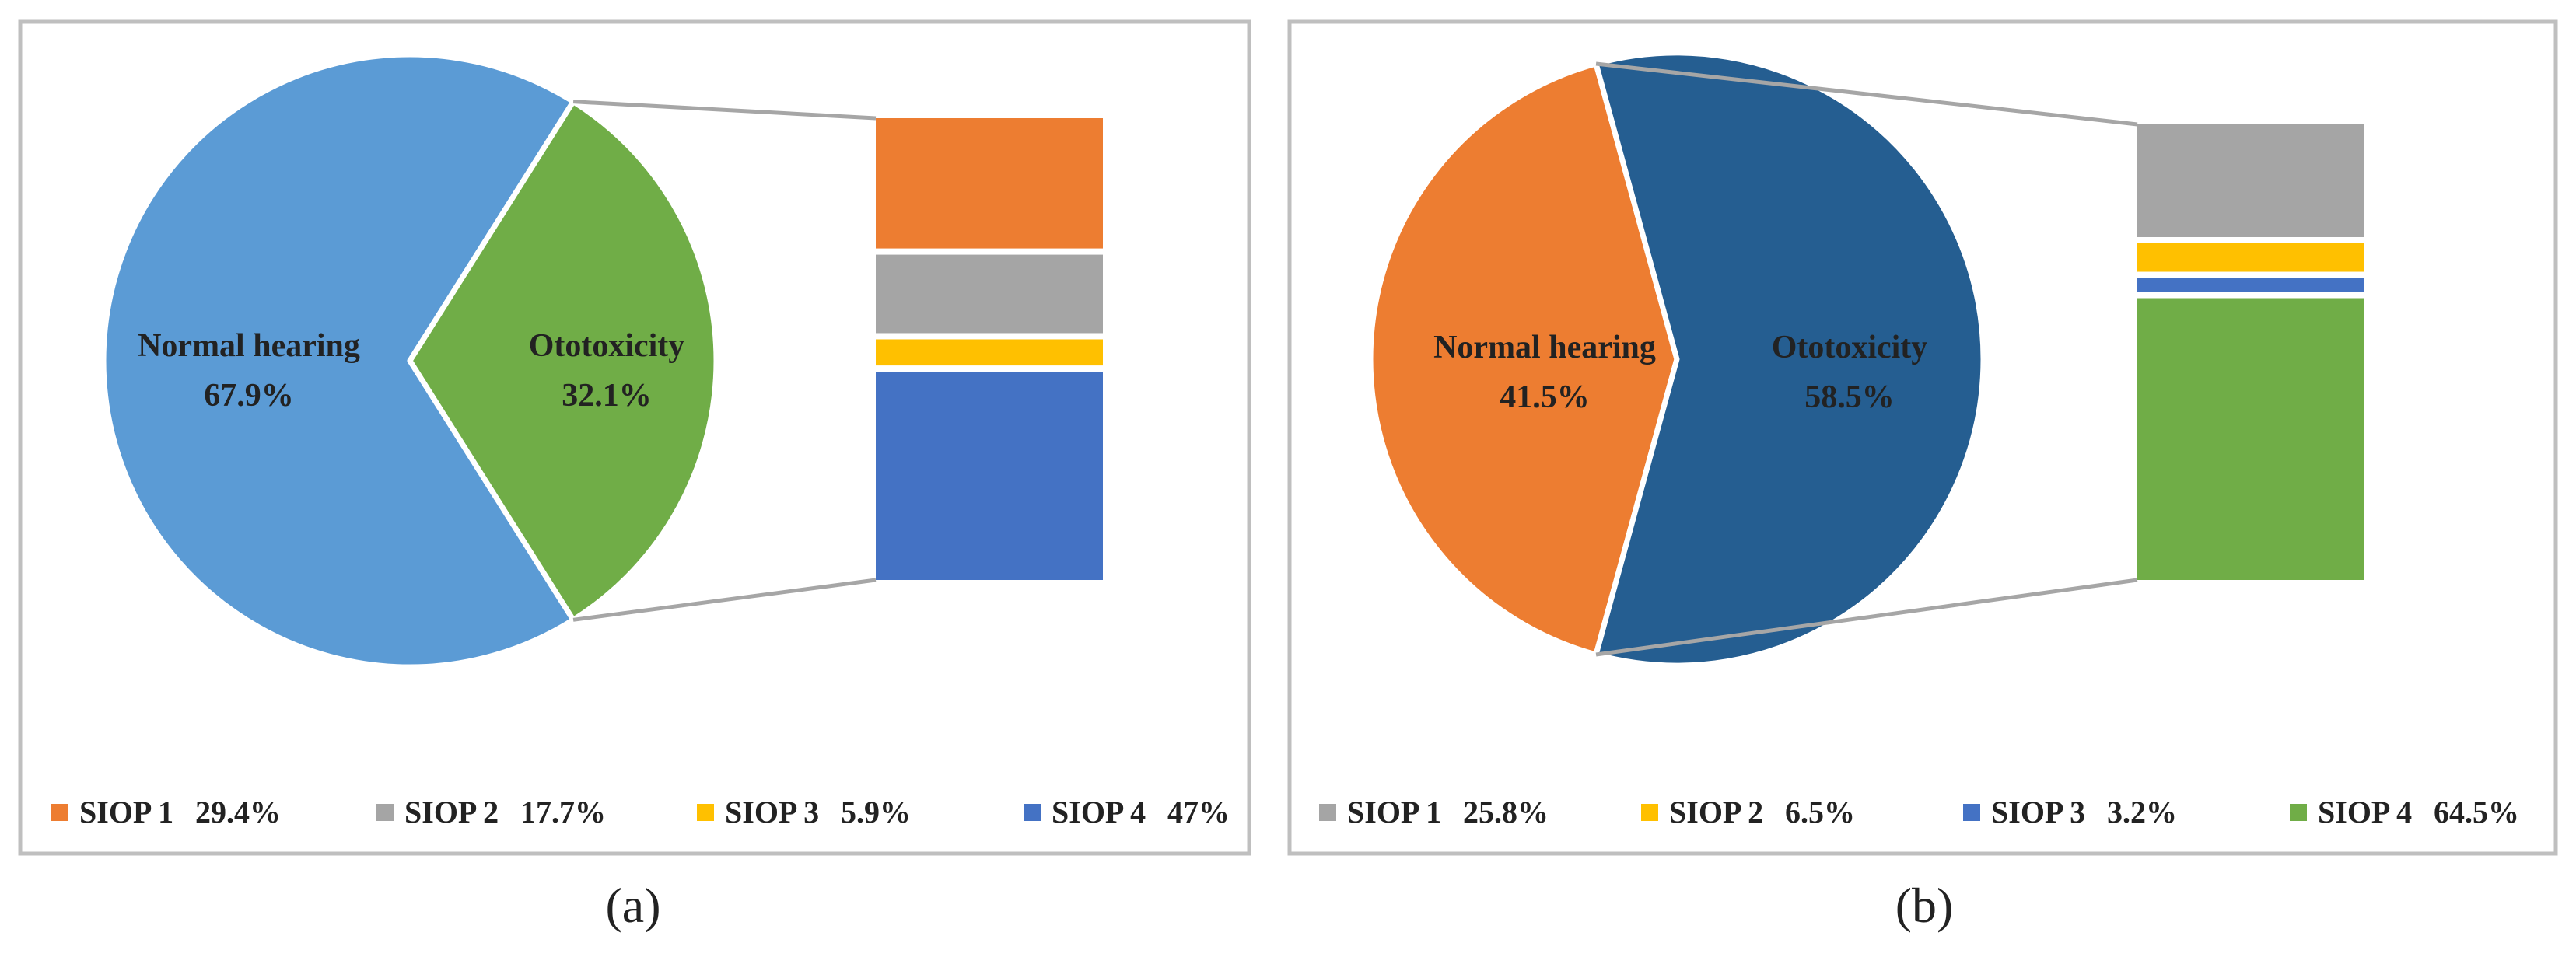 The height and width of the screenshot is (971, 2576). I want to click on legend-item: SIOP 3 3.2%, so click(2070, 812).